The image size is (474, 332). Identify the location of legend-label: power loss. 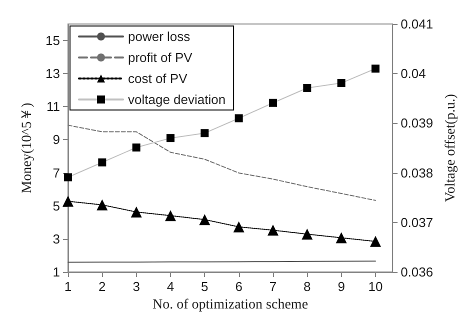
(159, 36).